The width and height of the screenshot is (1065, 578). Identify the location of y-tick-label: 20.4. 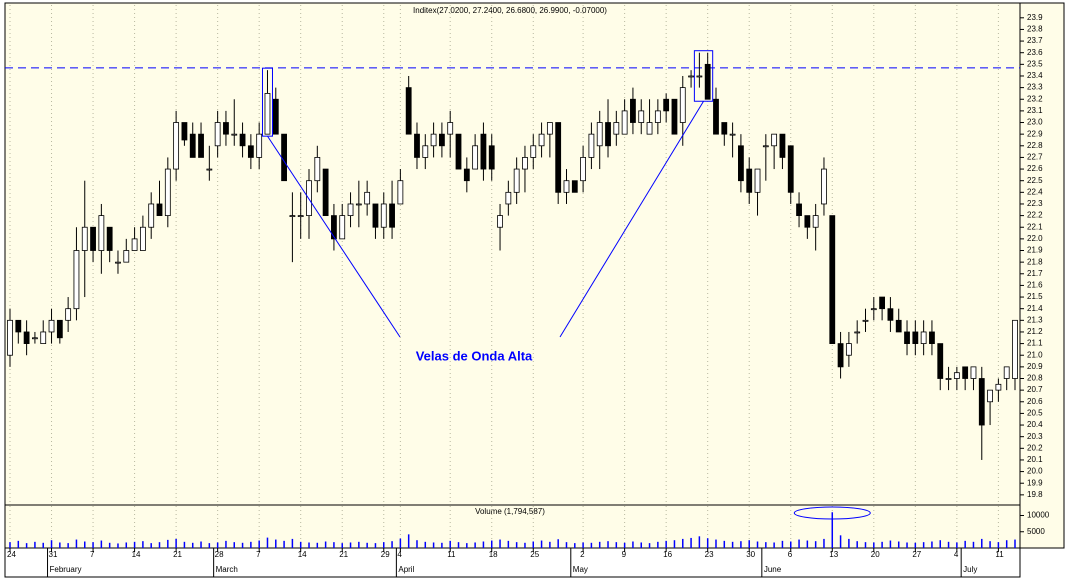
(1035, 424).